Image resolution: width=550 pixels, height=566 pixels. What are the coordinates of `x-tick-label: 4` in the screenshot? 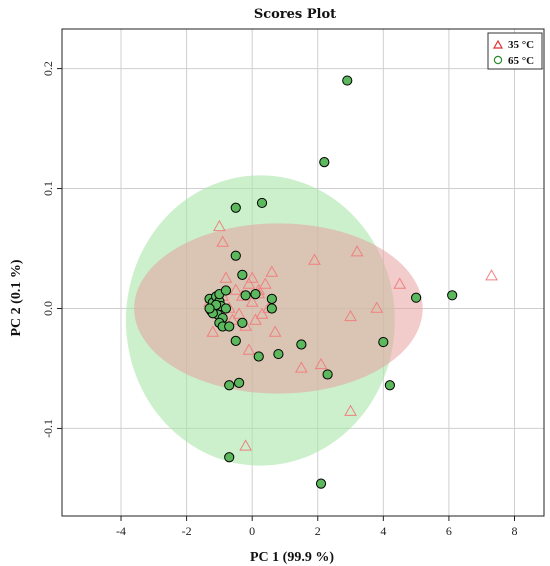 It's located at (383, 531).